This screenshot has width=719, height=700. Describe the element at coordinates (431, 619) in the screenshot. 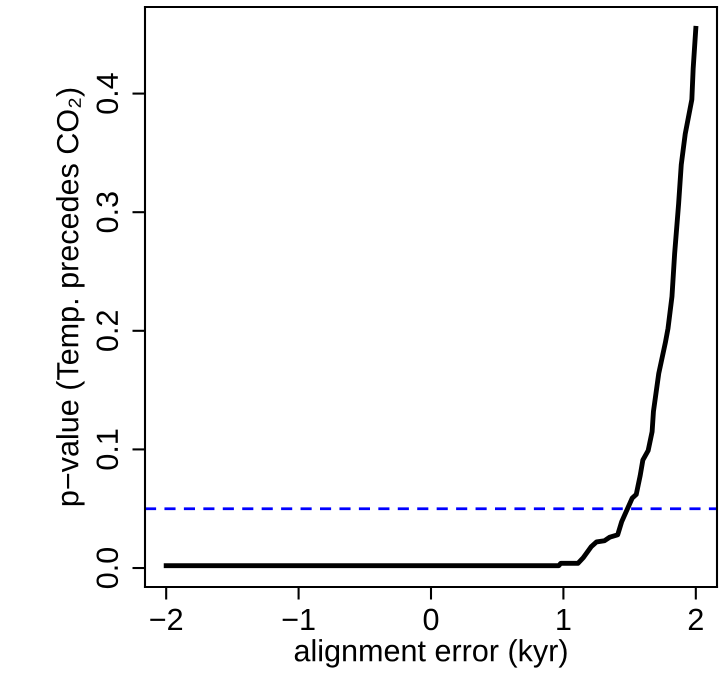

I see `x-tick-label: 0` at that location.